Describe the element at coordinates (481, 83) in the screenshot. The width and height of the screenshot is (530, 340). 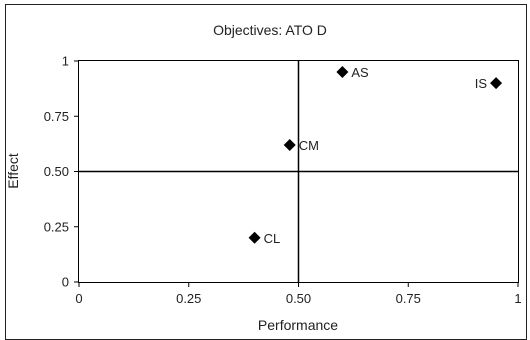
I see `data-label-is: IS` at that location.